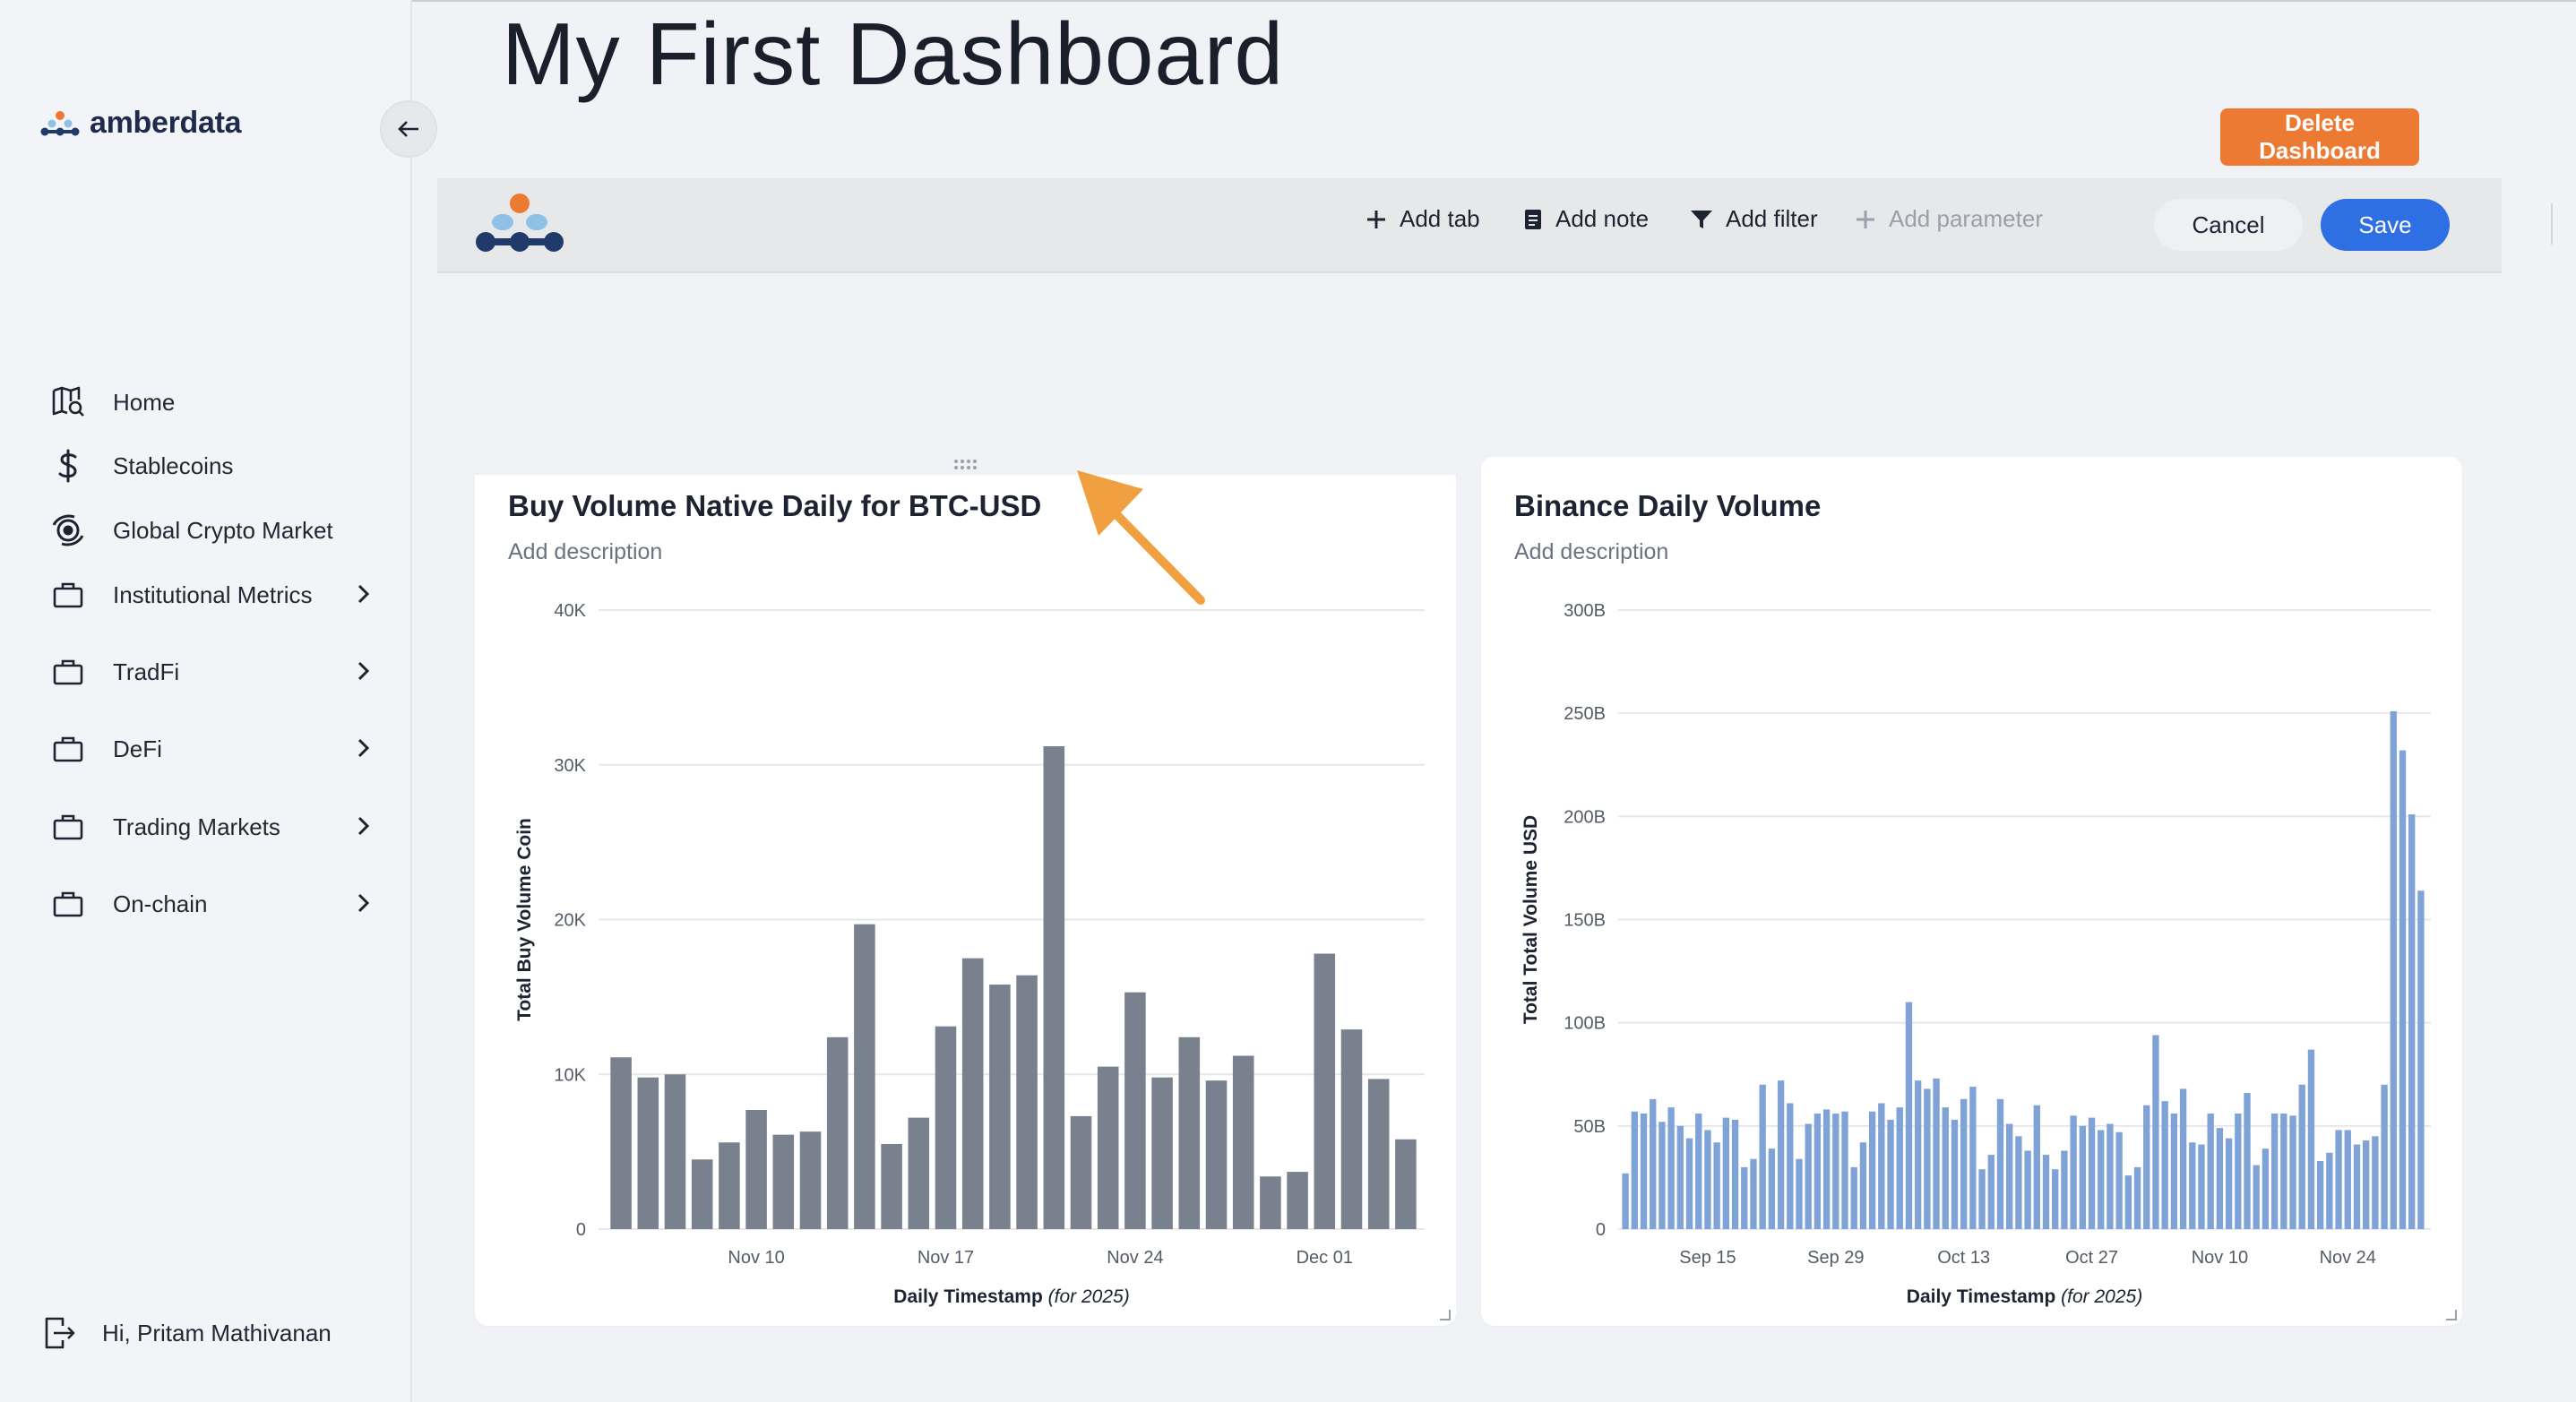 This screenshot has height=1402, width=2576. Describe the element at coordinates (211, 672) in the screenshot. I see `sidebar-item-tradfi: TradFi` at that location.